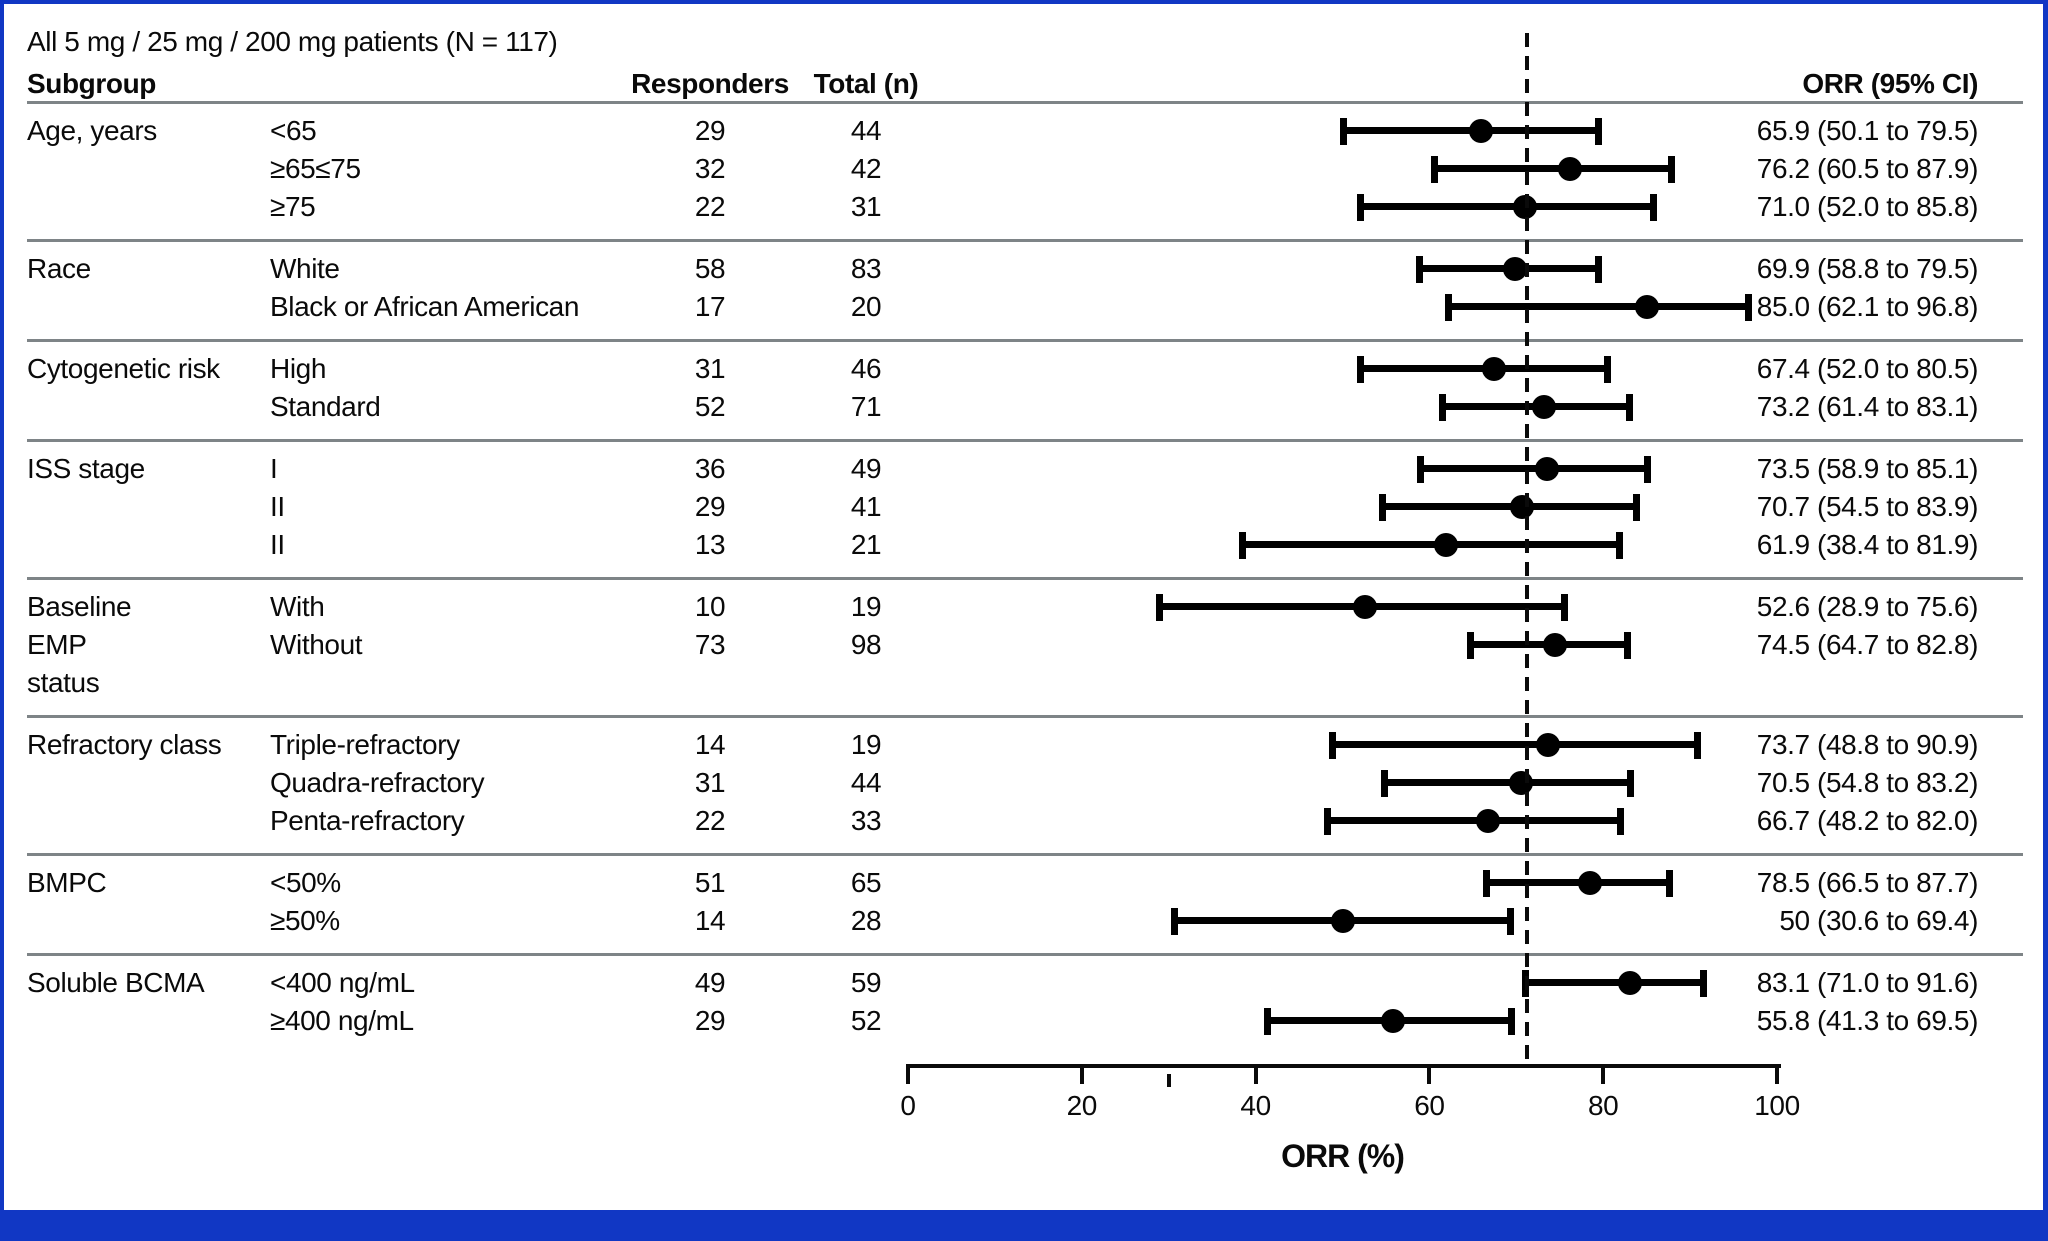 The width and height of the screenshot is (2048, 1241). I want to click on responders-value: 52, so click(710, 406).